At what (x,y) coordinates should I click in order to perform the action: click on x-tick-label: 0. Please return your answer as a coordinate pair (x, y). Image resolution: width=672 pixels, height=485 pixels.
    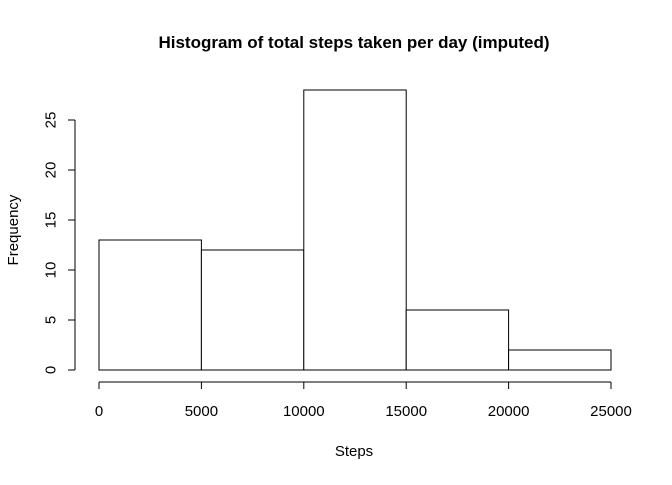
    Looking at the image, I should click on (99, 411).